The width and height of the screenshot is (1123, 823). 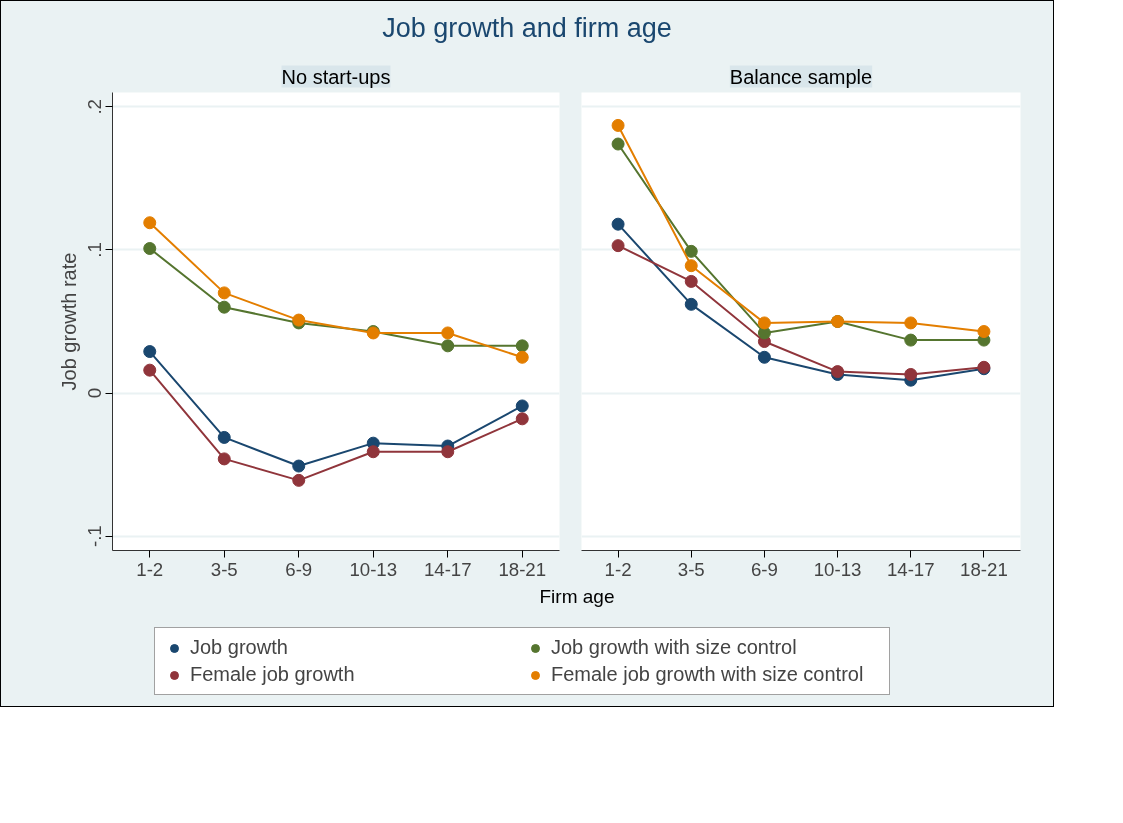 What do you see at coordinates (674, 647) in the screenshot?
I see `legend-label: Job growth with size control` at bounding box center [674, 647].